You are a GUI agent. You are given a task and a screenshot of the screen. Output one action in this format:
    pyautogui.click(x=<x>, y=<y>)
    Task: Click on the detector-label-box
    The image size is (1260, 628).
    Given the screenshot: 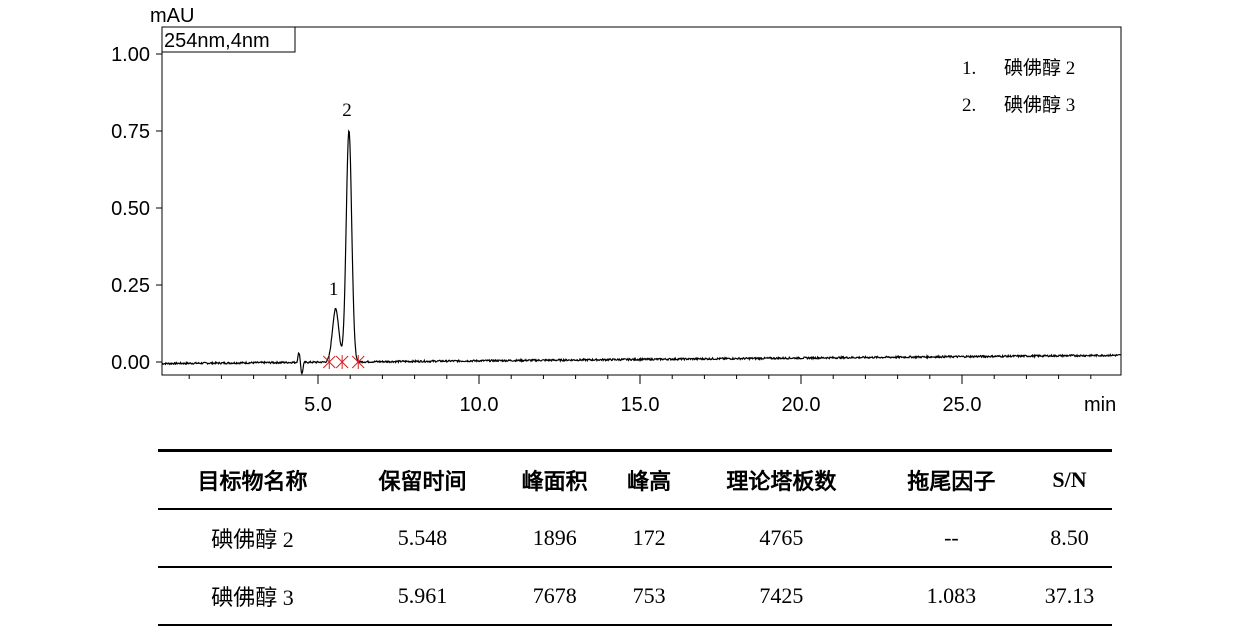 What is the action you would take?
    pyautogui.click(x=228, y=39)
    